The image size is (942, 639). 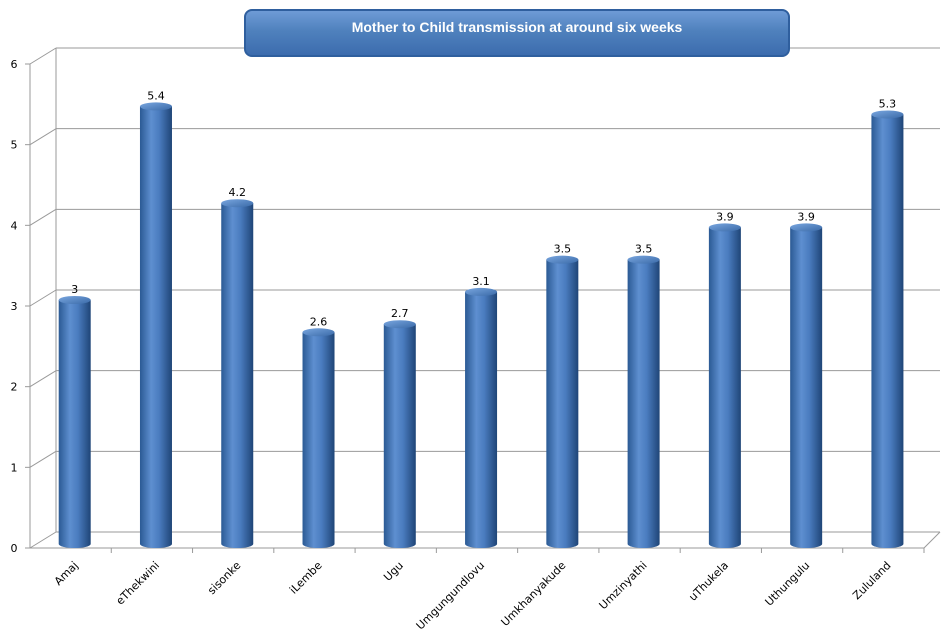 I want to click on x-tick-label: Umzinyathi, so click(x=623, y=585).